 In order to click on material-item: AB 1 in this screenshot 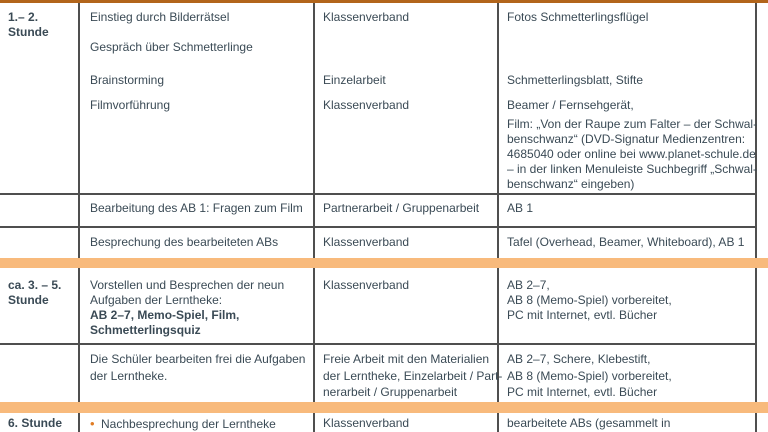, I will do `click(520, 208)`.